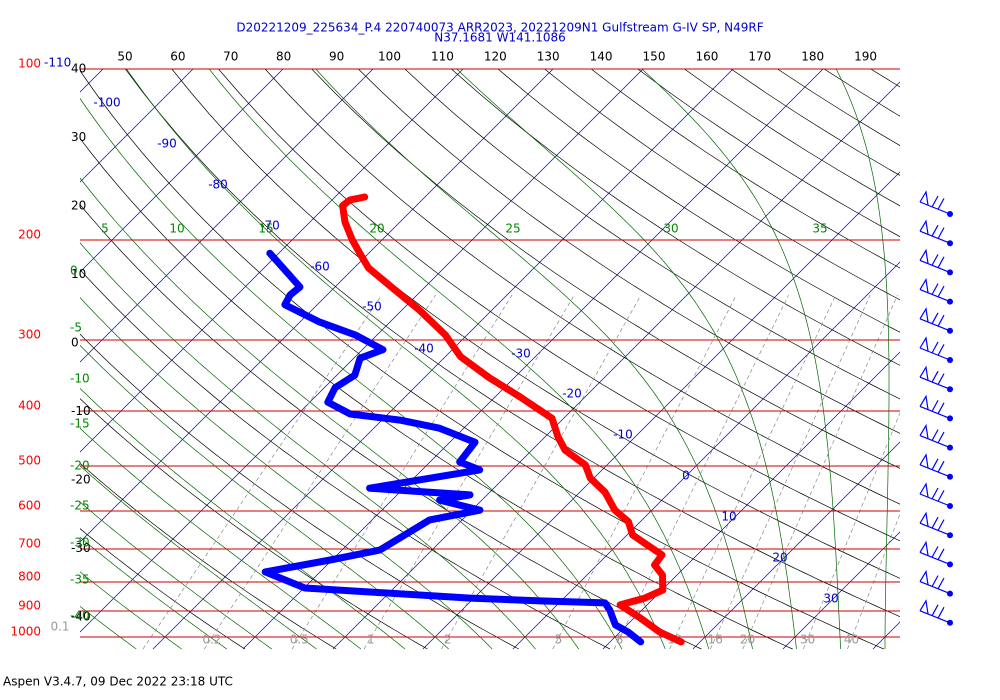 This screenshot has height=700, width=1000. What do you see at coordinates (29, 606) in the screenshot?
I see `y-tick-label: 900` at bounding box center [29, 606].